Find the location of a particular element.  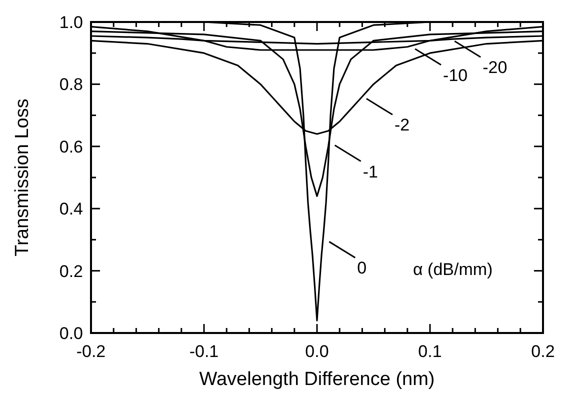

annotation: -2 is located at coordinates (402, 125).